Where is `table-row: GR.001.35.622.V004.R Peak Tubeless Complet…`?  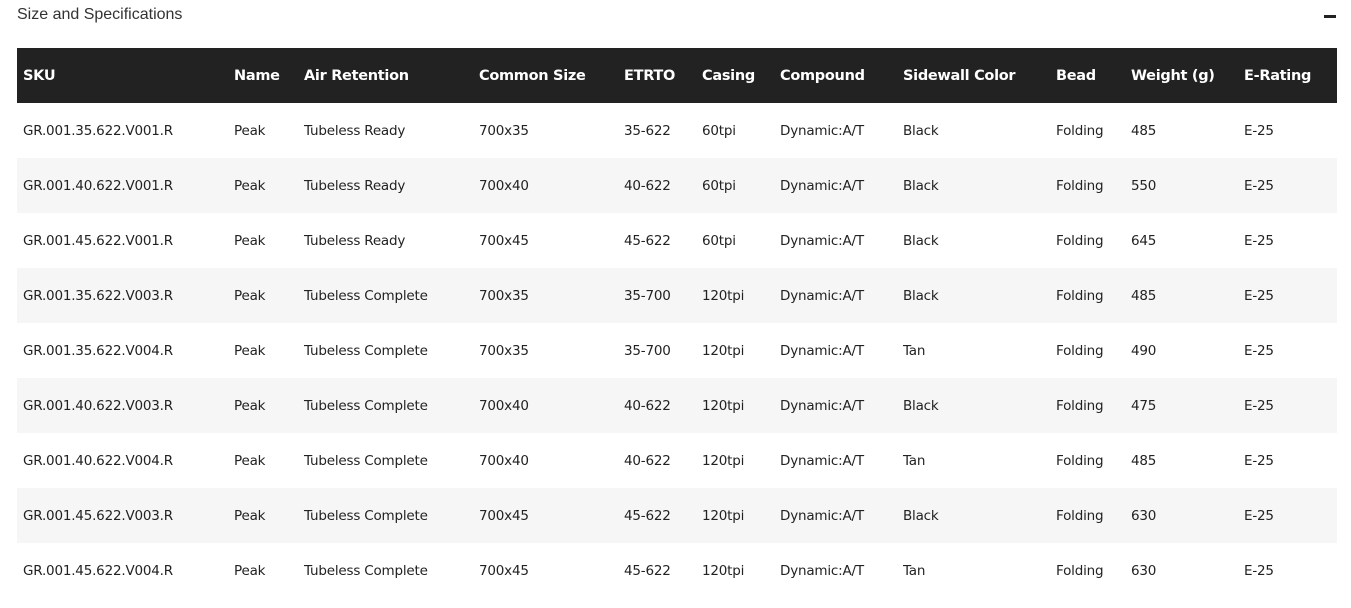
table-row: GR.001.35.622.V004.R Peak Tubeless Complet… is located at coordinates (677, 350).